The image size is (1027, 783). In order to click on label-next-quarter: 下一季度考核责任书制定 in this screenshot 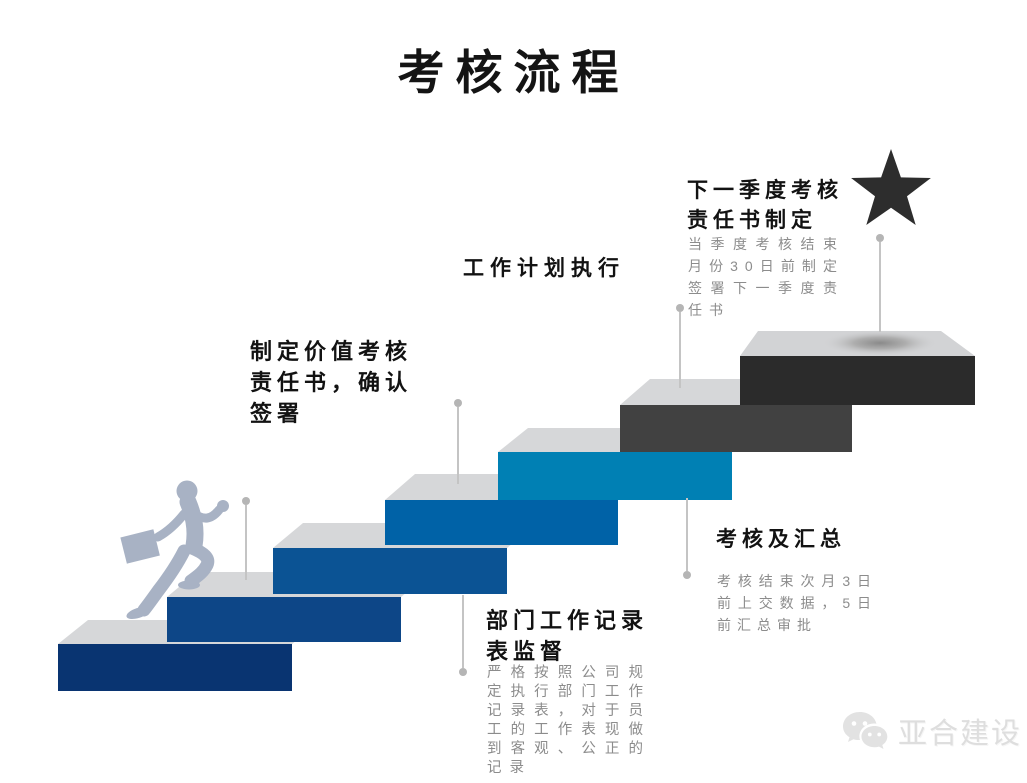, I will do `click(765, 205)`.